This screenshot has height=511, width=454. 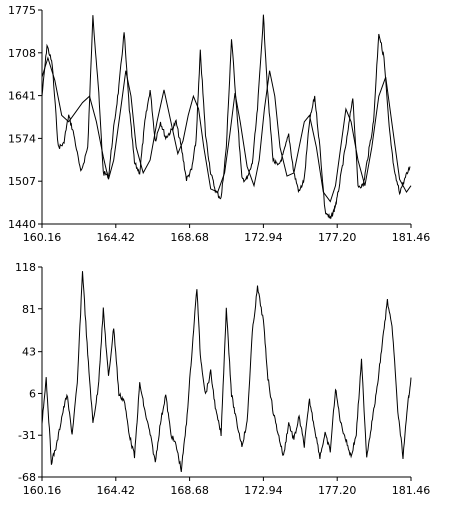 I want to click on chart-bottom-x-tick-label: 168.68, so click(x=189, y=490).